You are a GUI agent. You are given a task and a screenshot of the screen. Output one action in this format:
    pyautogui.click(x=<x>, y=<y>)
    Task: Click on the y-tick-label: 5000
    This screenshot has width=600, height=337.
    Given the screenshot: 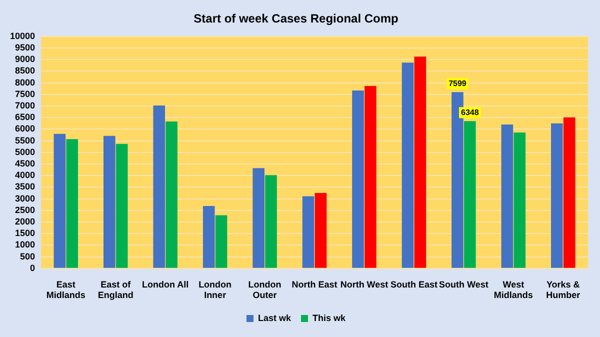 What is the action you would take?
    pyautogui.click(x=25, y=151)
    